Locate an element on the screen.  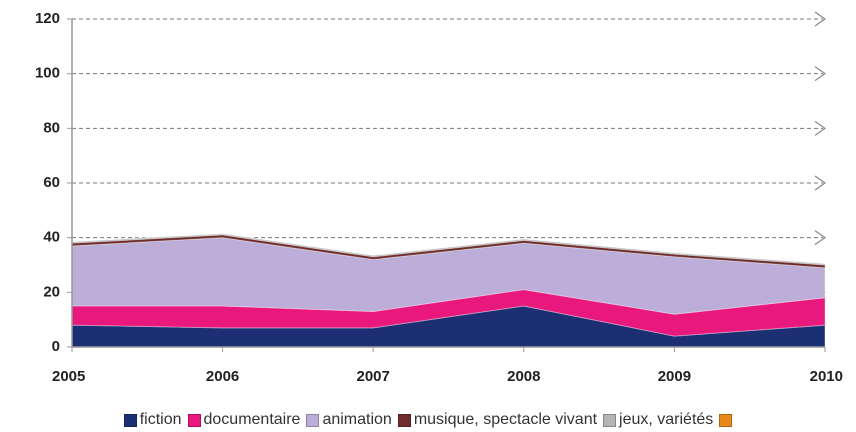
y-tick-label: 40 is located at coordinates (51, 237).